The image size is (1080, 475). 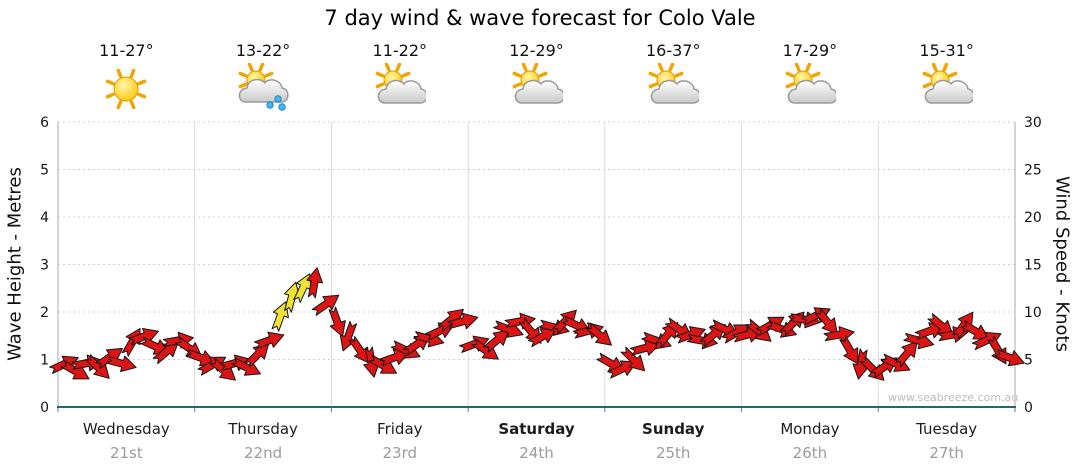 I want to click on right-axis-label: Wind Speed - Knots, so click(x=1062, y=264).